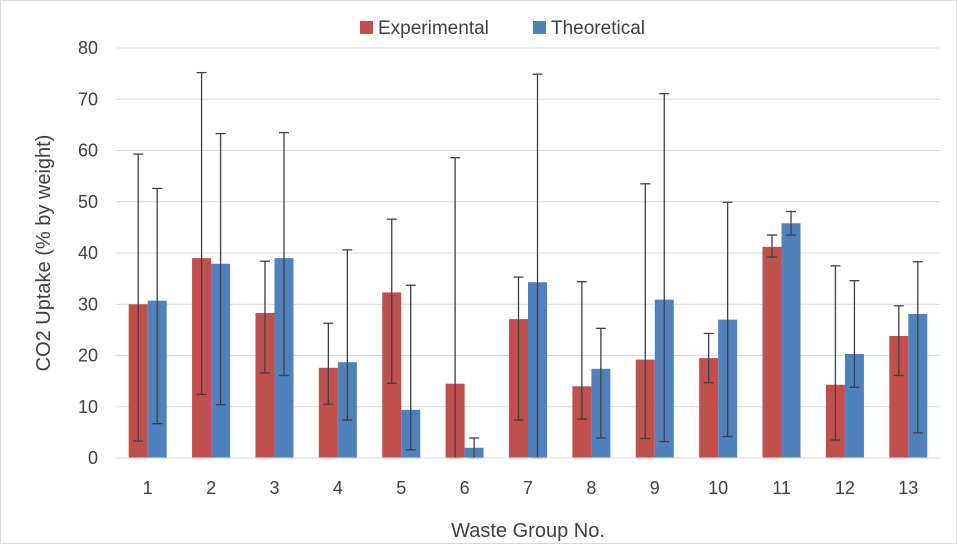 The image size is (957, 544). What do you see at coordinates (502, 28) in the screenshot?
I see `legend: Experimental Theoretical` at bounding box center [502, 28].